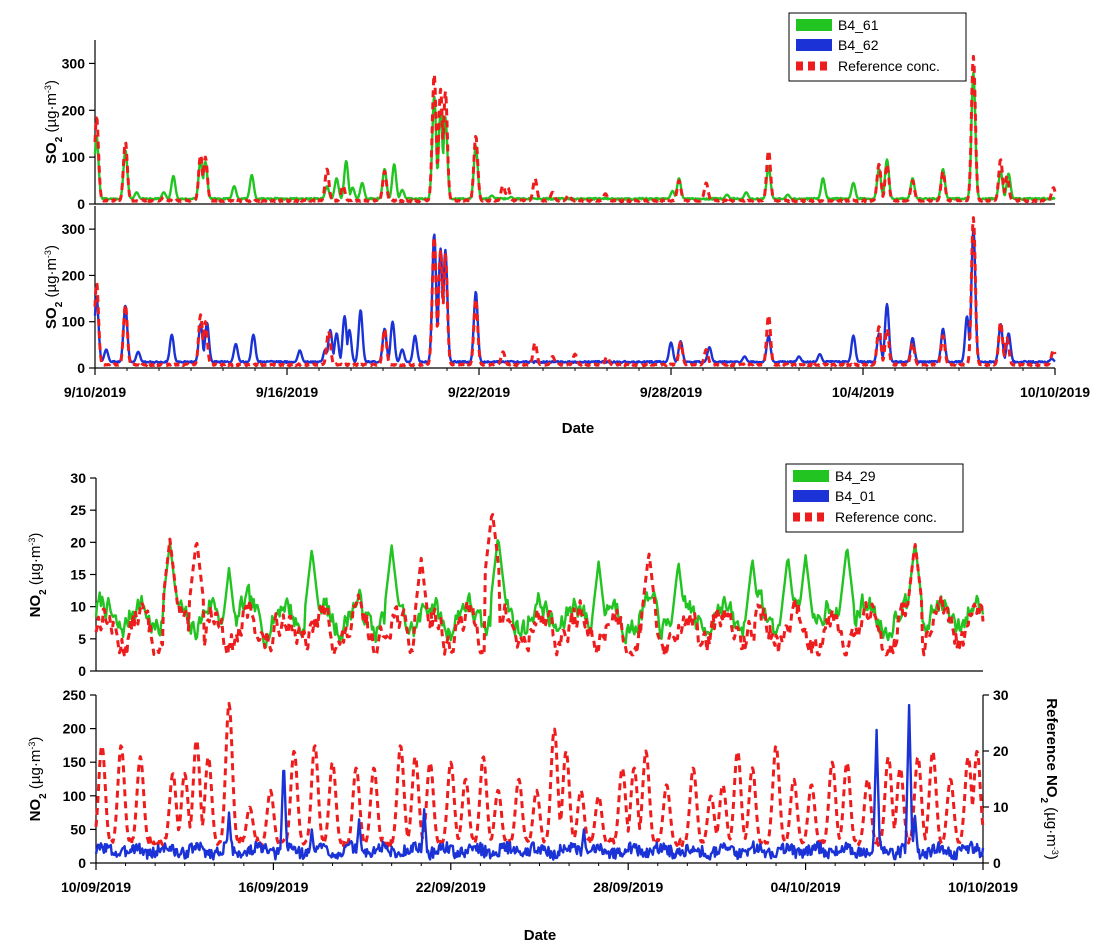 This screenshot has width=1110, height=946. Describe the element at coordinates (889, 66) in the screenshot. I see `legend-label-reference: Reference conc.` at that location.